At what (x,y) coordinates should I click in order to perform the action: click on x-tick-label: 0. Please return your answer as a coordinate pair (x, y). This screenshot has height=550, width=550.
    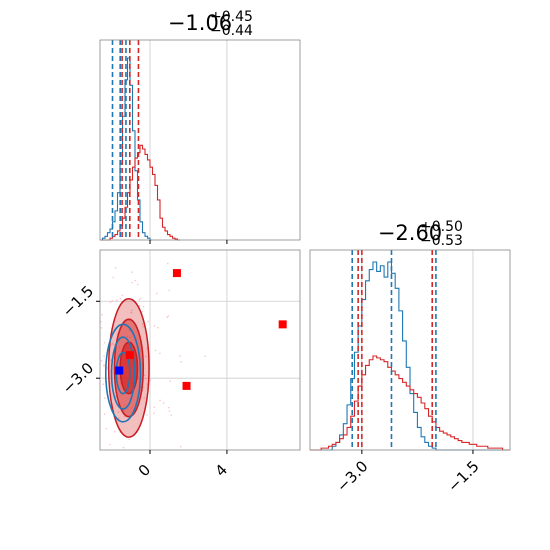
    Looking at the image, I should click on (144, 470).